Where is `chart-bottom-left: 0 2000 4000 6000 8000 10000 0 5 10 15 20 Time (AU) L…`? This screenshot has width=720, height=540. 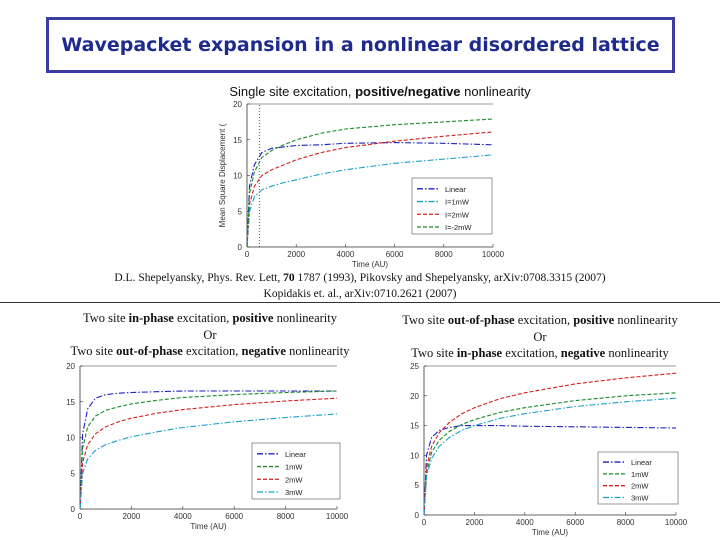 chart-bottom-left: 0 2000 4000 6000 8000 10000 0 5 10 15 20 Time (AU) L… is located at coordinates (207, 446).